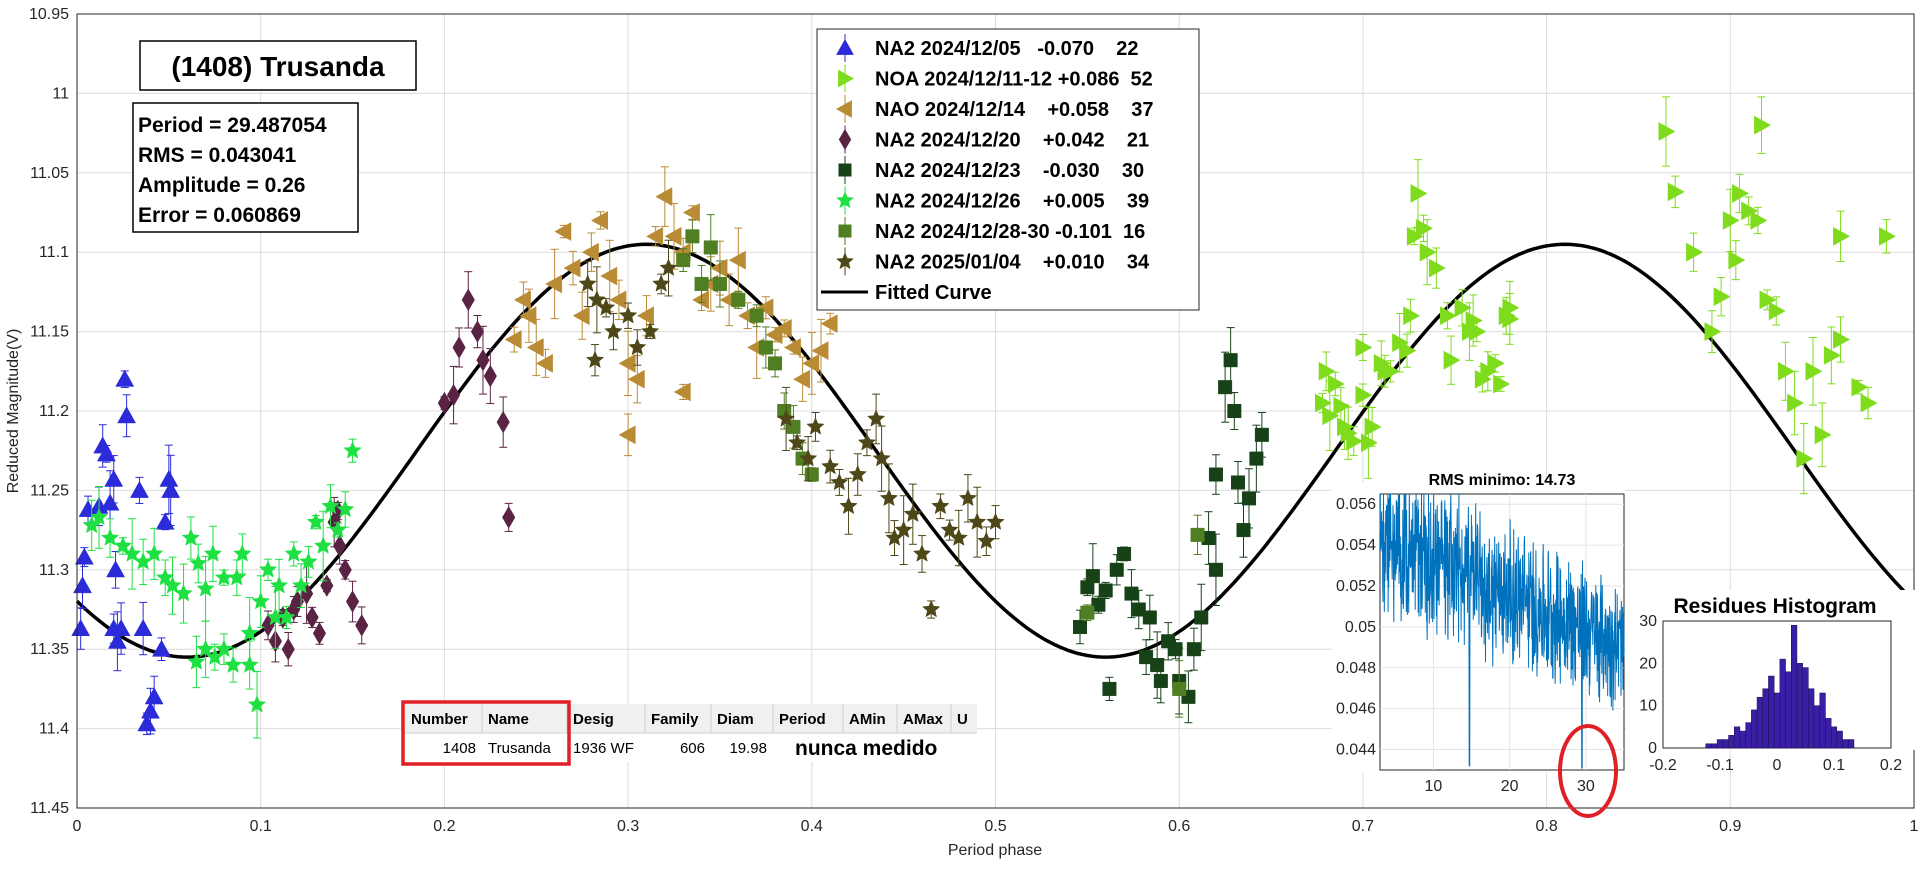  What do you see at coordinates (1356, 586) in the screenshot?
I see `rms-y-tick: 0.052` at bounding box center [1356, 586].